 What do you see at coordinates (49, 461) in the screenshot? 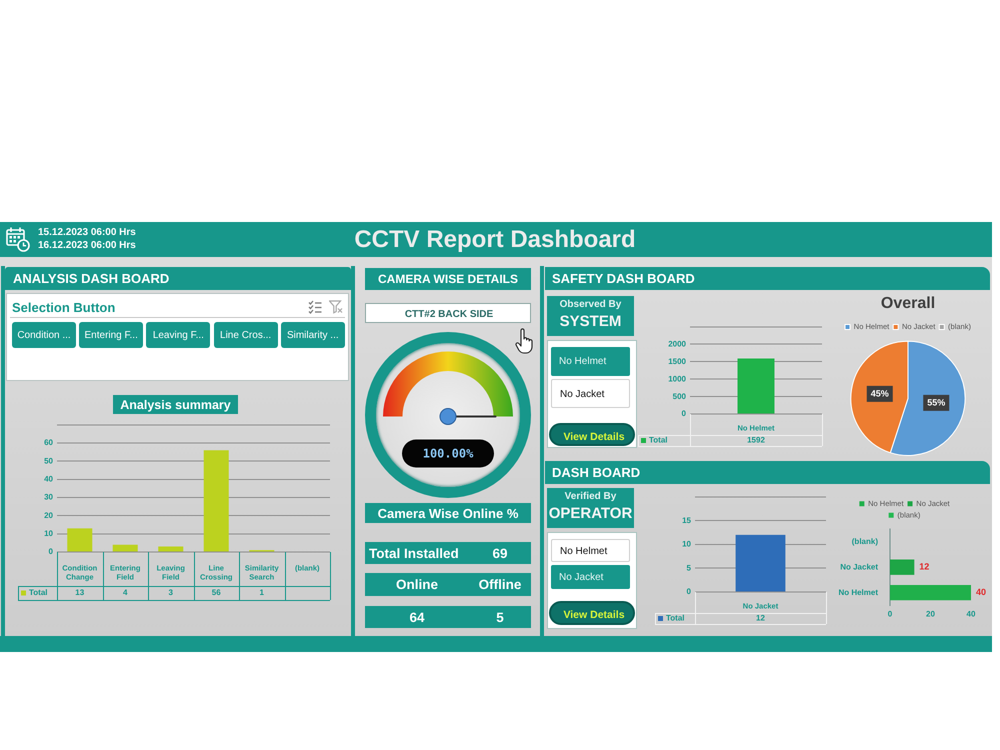
I see `y-tick-label: 50` at bounding box center [49, 461].